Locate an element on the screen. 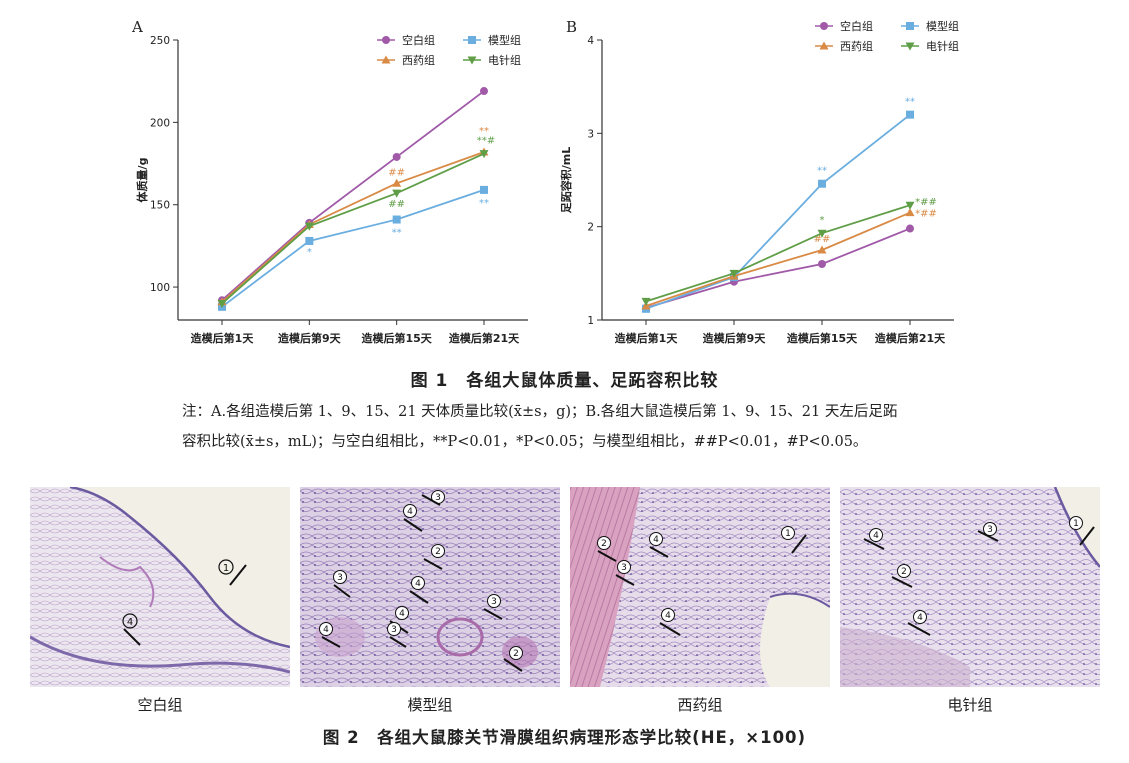 Image resolution: width=1129 pixels, height=763 pixels. x-tick-label: 造模后第1天 is located at coordinates (223, 338).